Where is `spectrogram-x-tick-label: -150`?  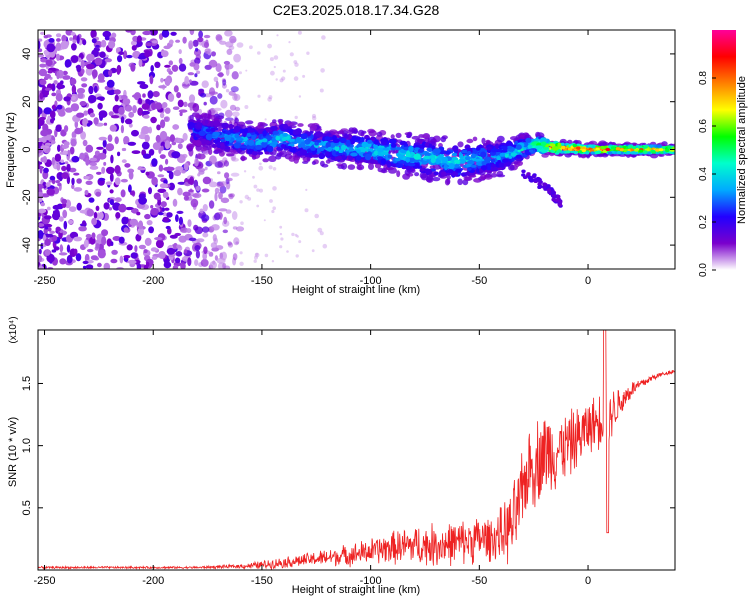 spectrogram-x-tick-label: -150 is located at coordinates (262, 281).